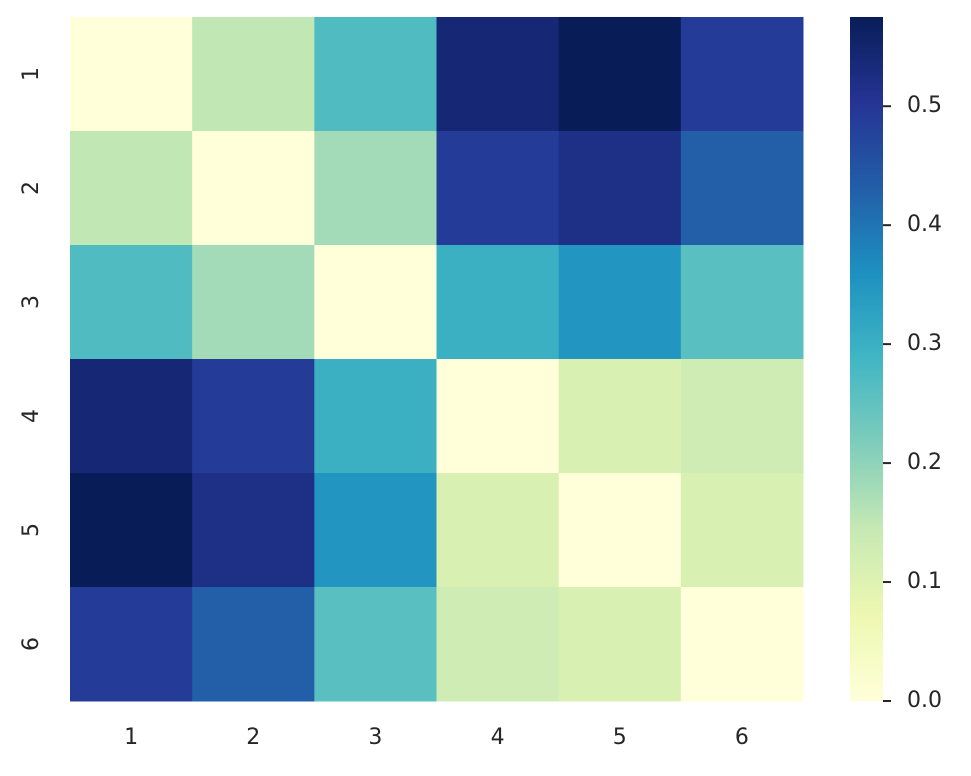  Describe the element at coordinates (31, 530) in the screenshot. I see `y-tick-label: 5` at that location.